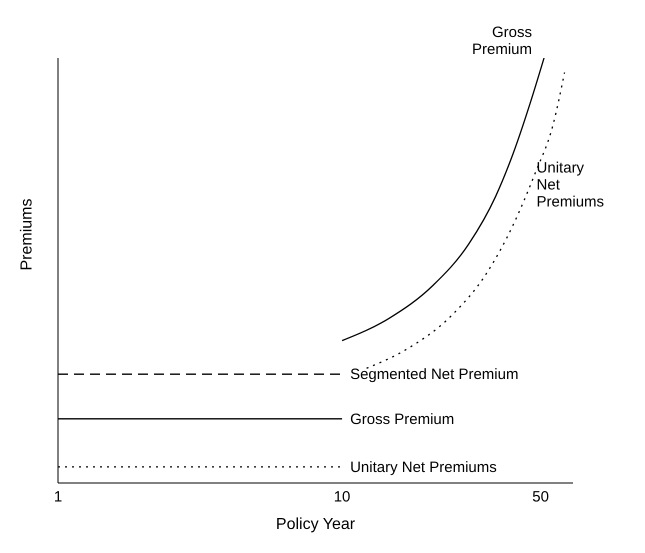 The image size is (645, 553). What do you see at coordinates (540, 497) in the screenshot?
I see `x-tick-label: 50` at bounding box center [540, 497].